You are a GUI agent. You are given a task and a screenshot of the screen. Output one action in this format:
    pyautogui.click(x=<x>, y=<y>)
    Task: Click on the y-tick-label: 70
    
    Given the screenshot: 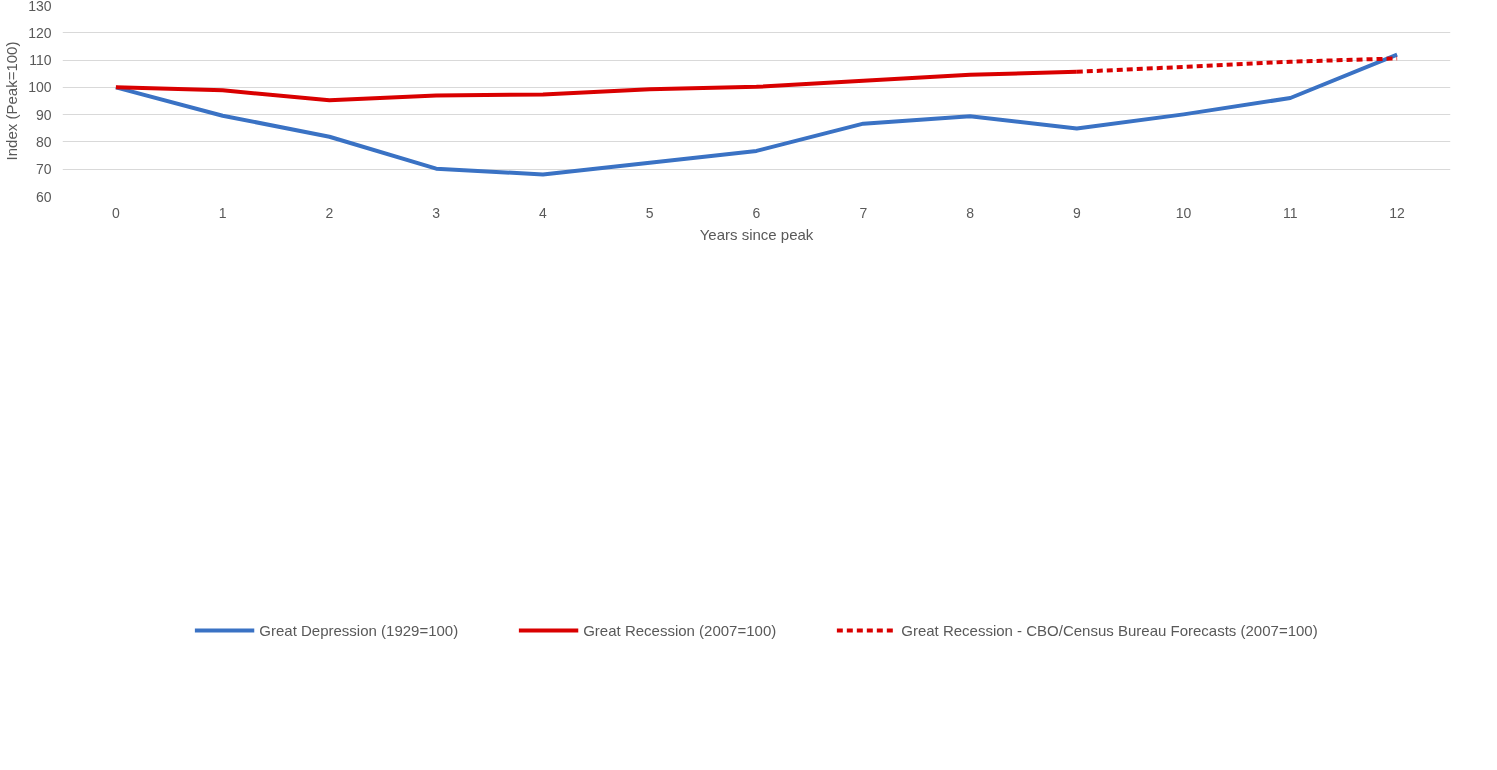 What is the action you would take?
    pyautogui.click(x=43, y=169)
    